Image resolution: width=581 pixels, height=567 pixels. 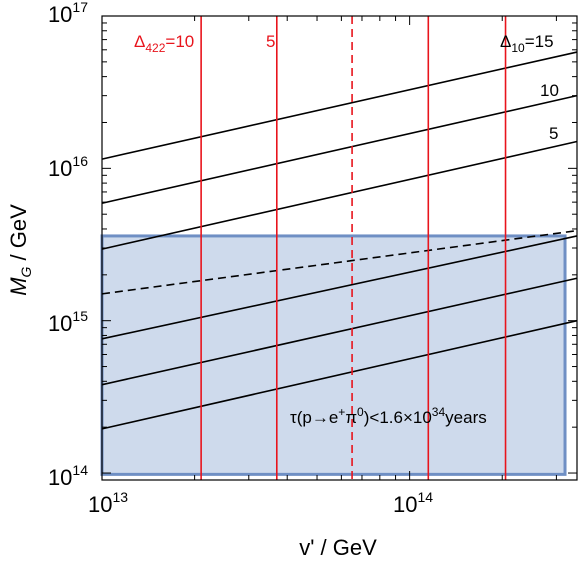 I want to click on delta10-label: Δ10=15, so click(x=527, y=43).